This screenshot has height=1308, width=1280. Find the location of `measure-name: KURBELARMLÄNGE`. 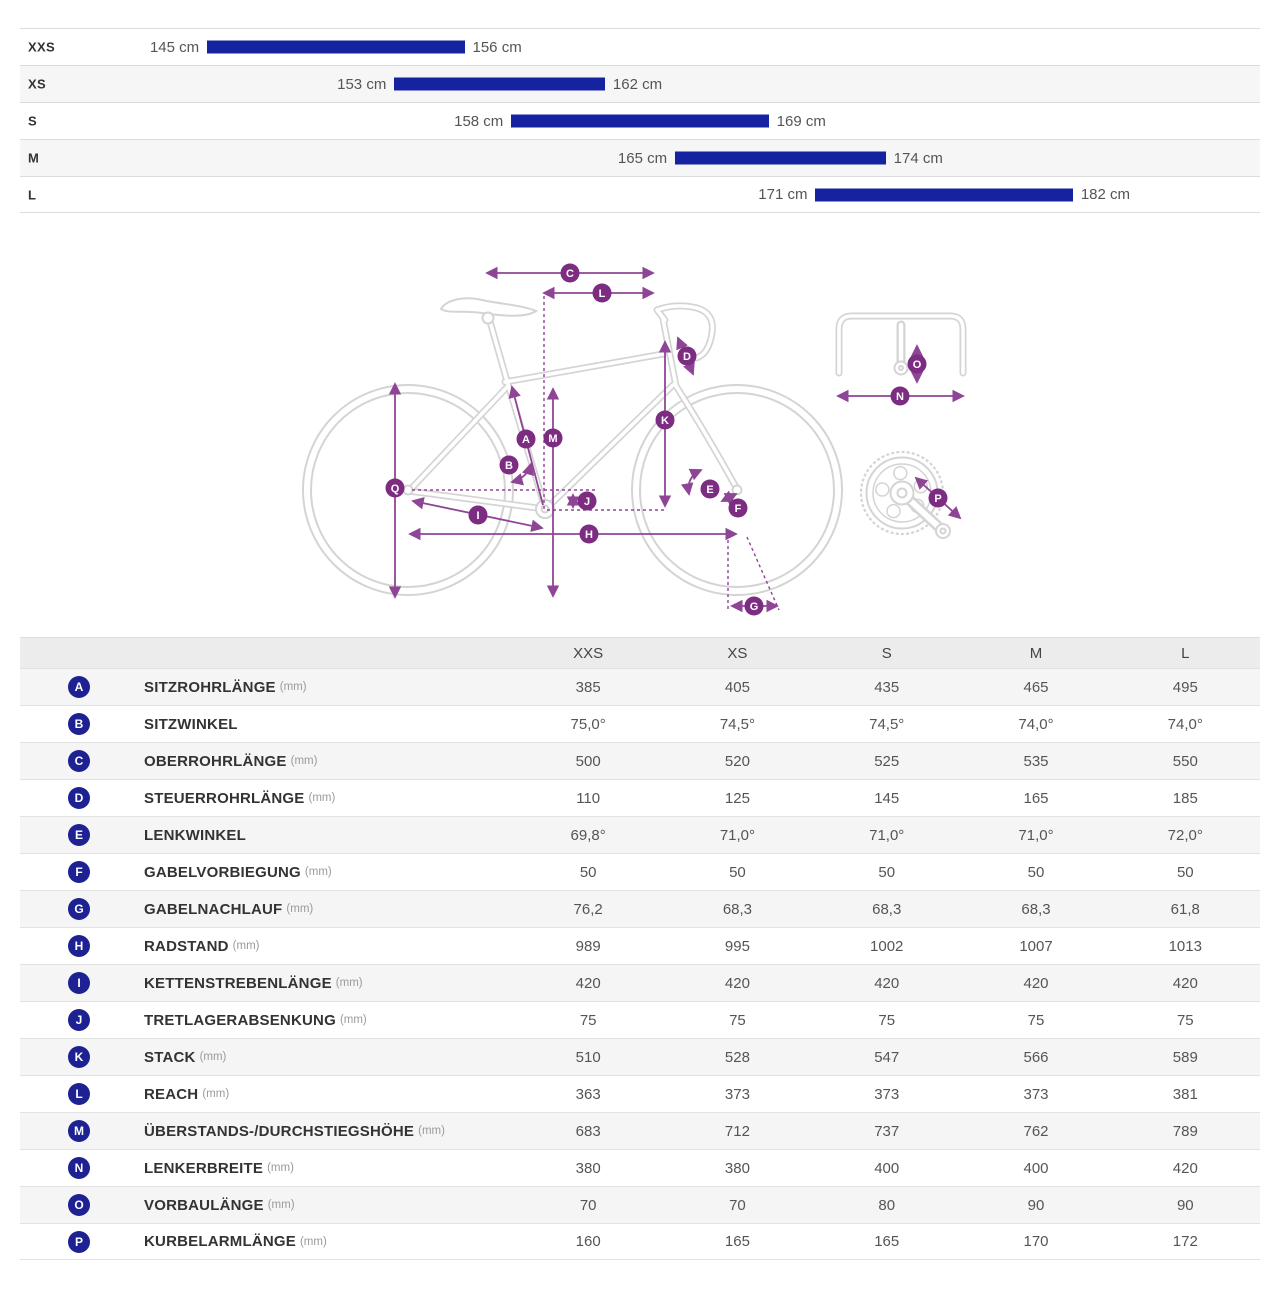

measure-name: KURBELARMLÄNGE is located at coordinates (220, 1241).